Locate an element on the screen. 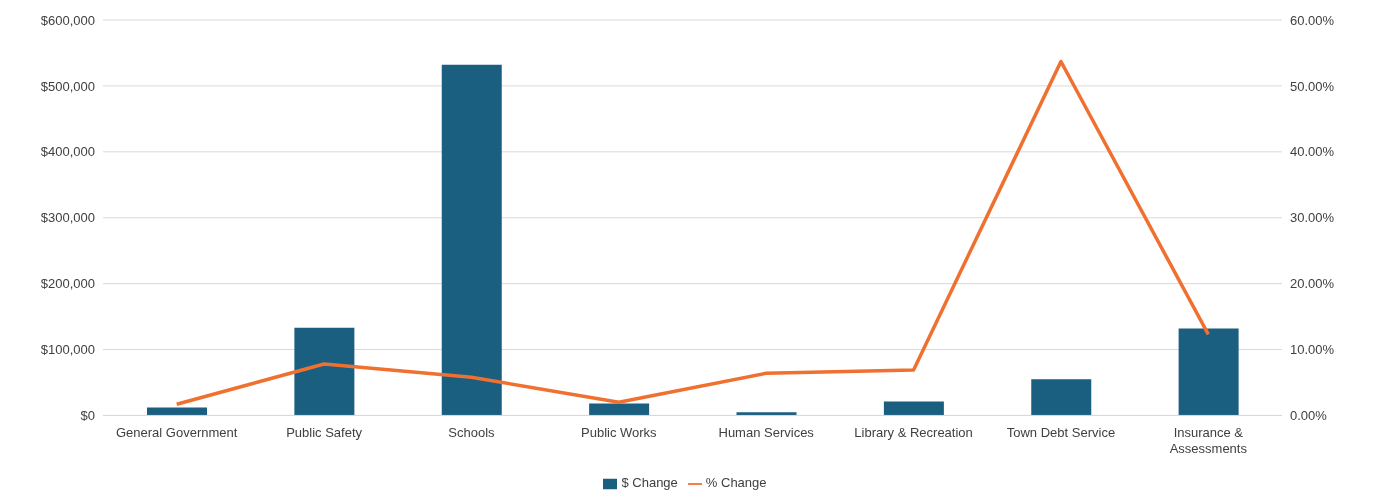 The width and height of the screenshot is (1380, 504). y-tick-label: $0 is located at coordinates (87, 416).